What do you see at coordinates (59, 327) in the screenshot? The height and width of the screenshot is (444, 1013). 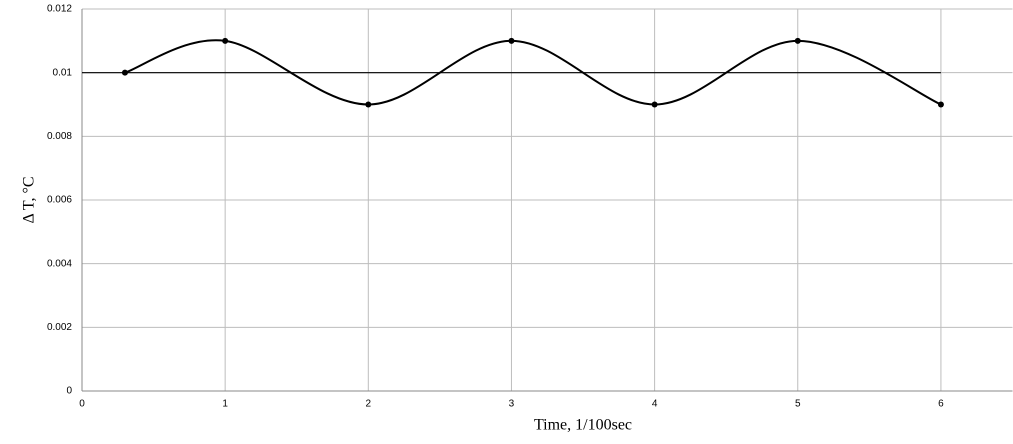 I see `y-tick-label: 0.002` at bounding box center [59, 327].